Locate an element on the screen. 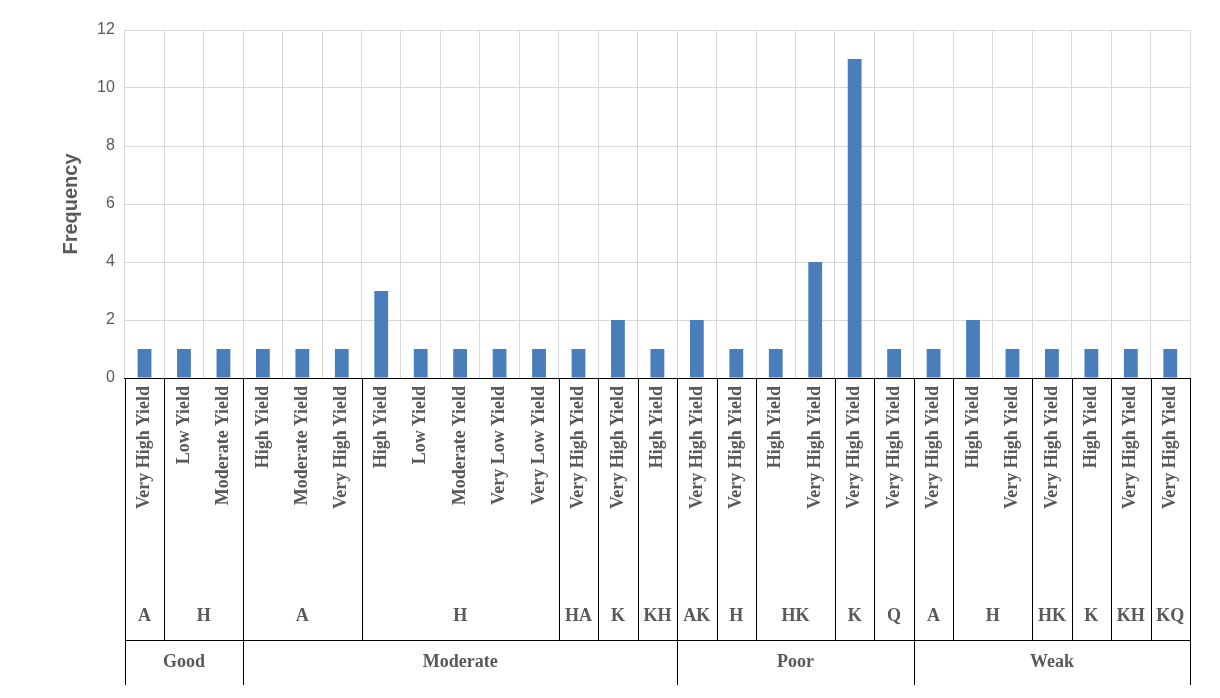 This screenshot has width=1220, height=698. text: AK is located at coordinates (697, 615).